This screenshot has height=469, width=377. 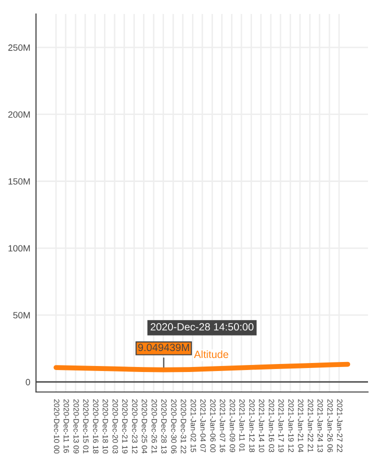 What do you see at coordinates (19, 47) in the screenshot?
I see `y-tick-label: 250M` at bounding box center [19, 47].